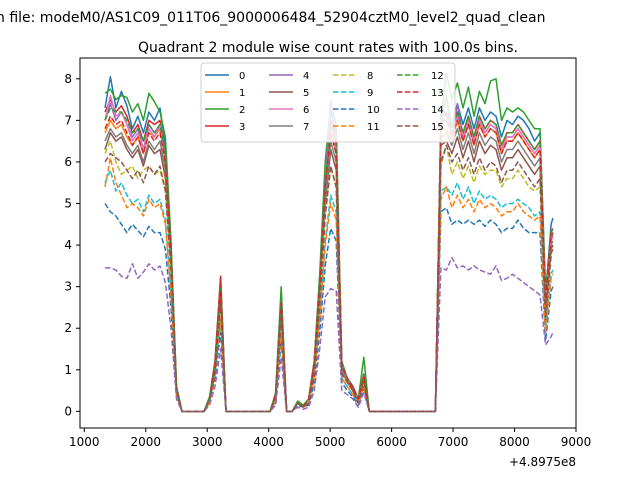 The image size is (640, 480). Describe the element at coordinates (68, 204) in the screenshot. I see `y-tick-label: 5` at that location.